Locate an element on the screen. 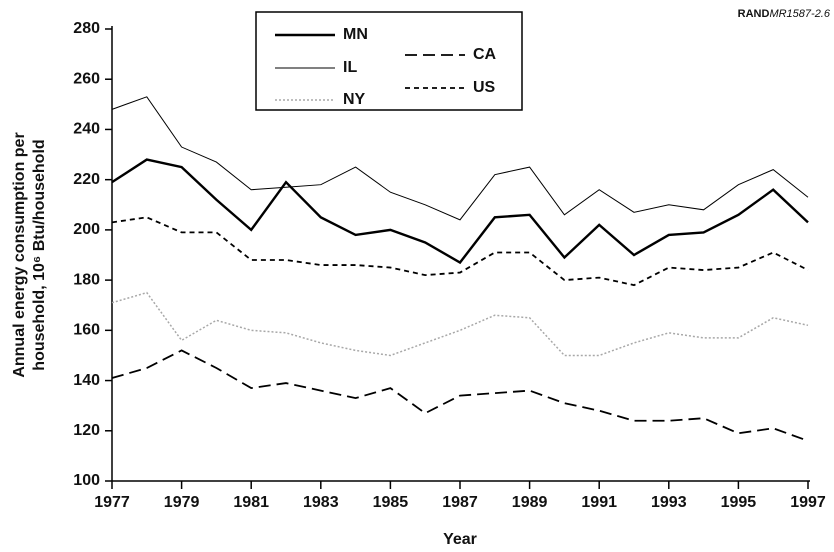 This screenshot has height=552, width=834. x-tick-label: 1989 is located at coordinates (530, 502).